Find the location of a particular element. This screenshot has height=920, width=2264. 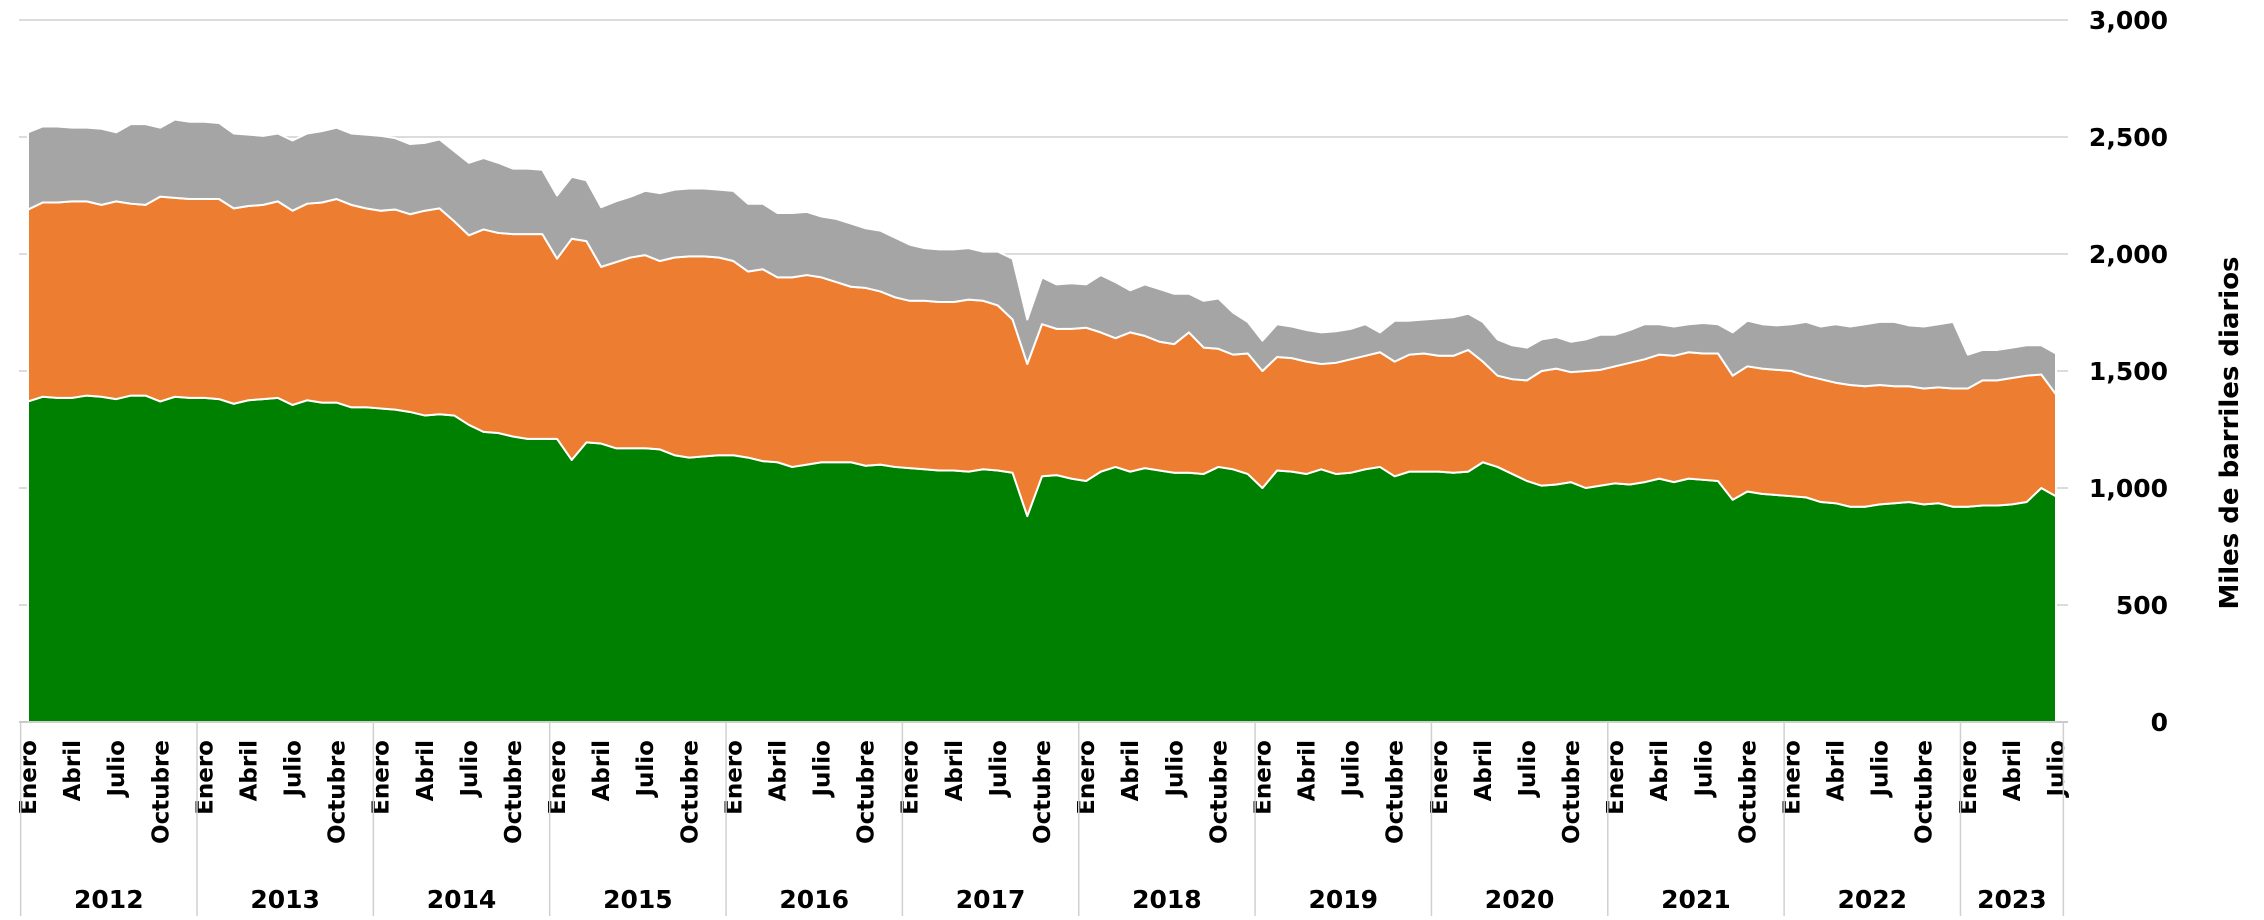

year-label: 2023 is located at coordinates (2012, 899).